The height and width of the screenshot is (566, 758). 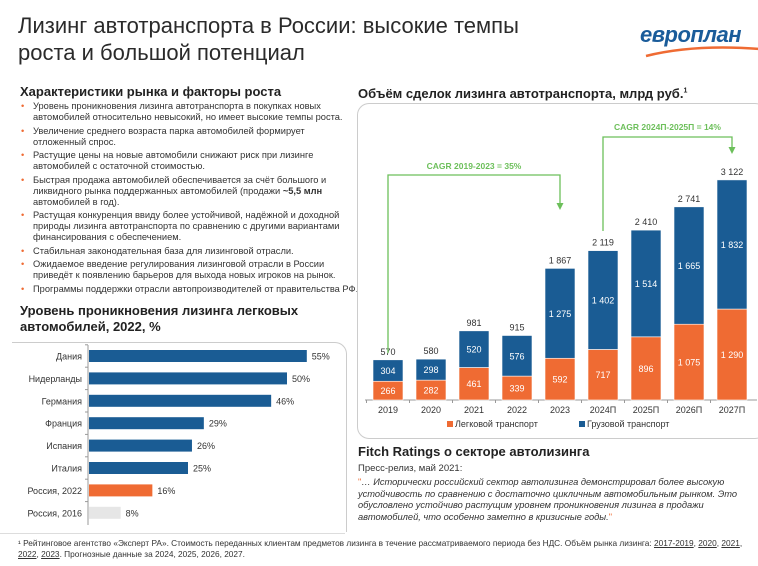 I want to click on footnote-link: 2021, so click(x=730, y=543).